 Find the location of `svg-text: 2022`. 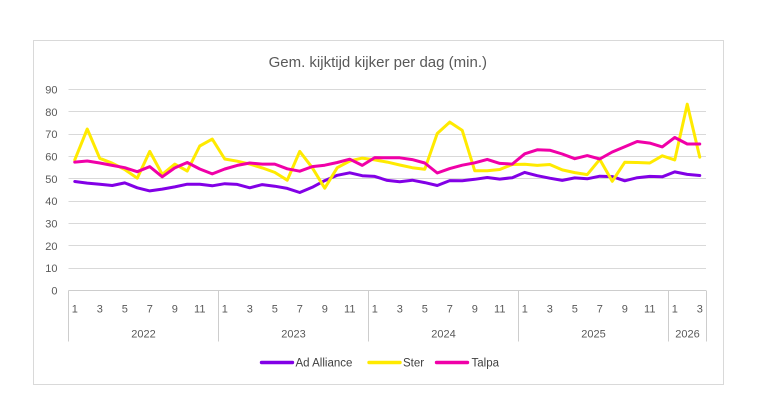

svg-text: 2022 is located at coordinates (143, 335).